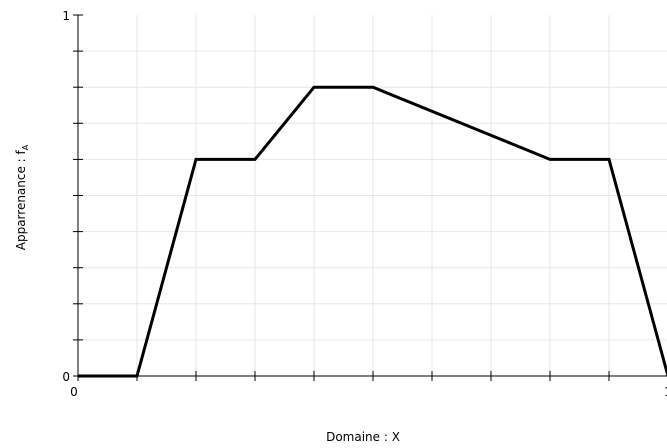 This screenshot has width=667, height=448. I want to click on x-axis-title: Domaine : X, so click(363, 437).